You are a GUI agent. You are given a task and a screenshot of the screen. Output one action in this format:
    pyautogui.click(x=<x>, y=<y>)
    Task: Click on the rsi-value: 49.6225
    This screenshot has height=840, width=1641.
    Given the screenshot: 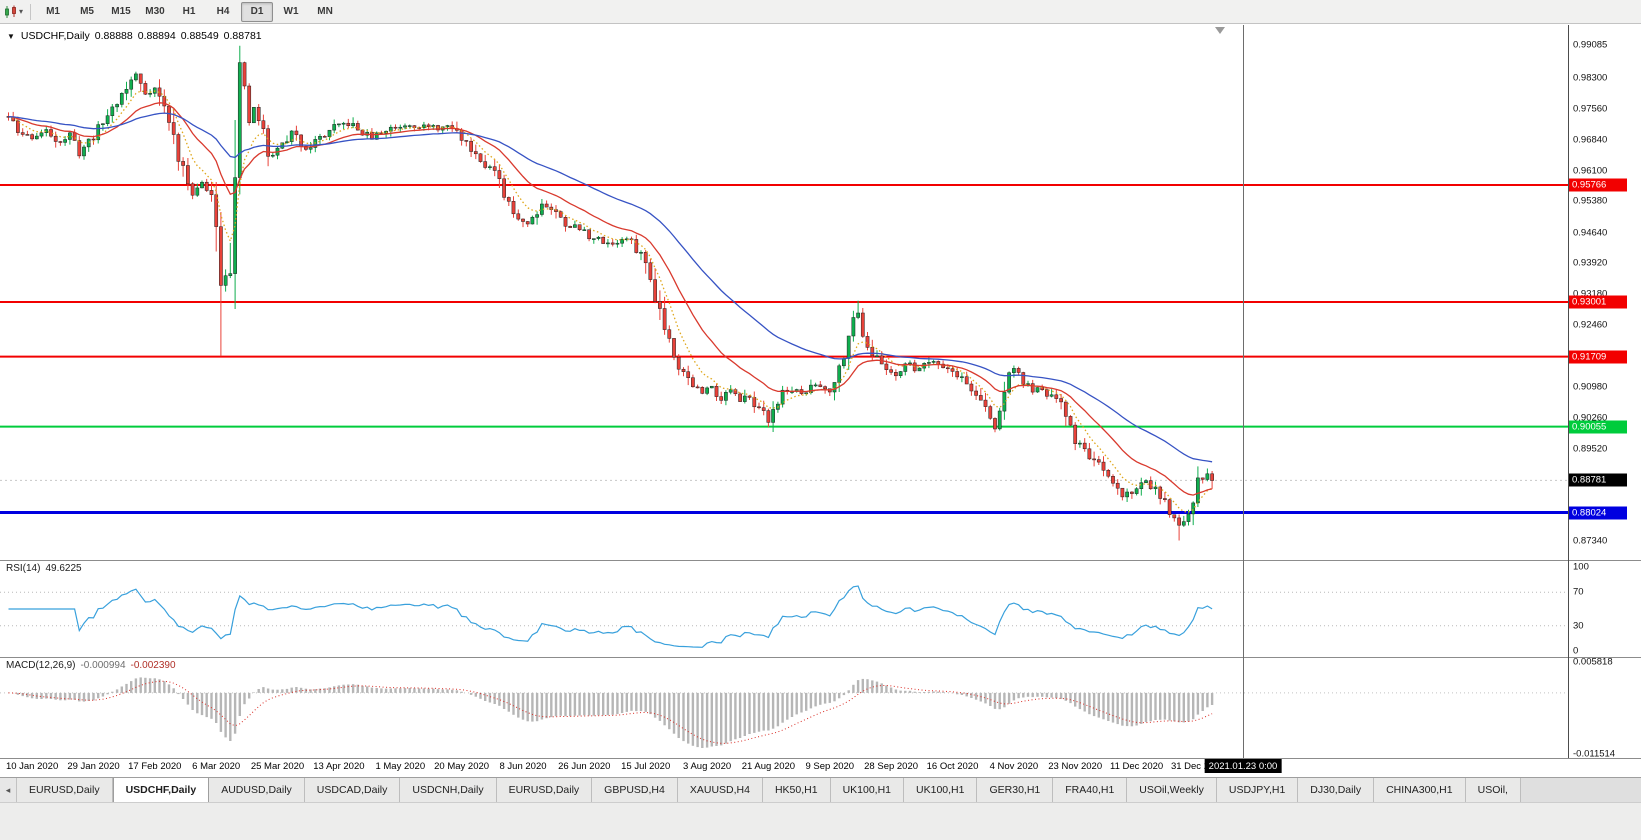 What is the action you would take?
    pyautogui.click(x=63, y=568)
    